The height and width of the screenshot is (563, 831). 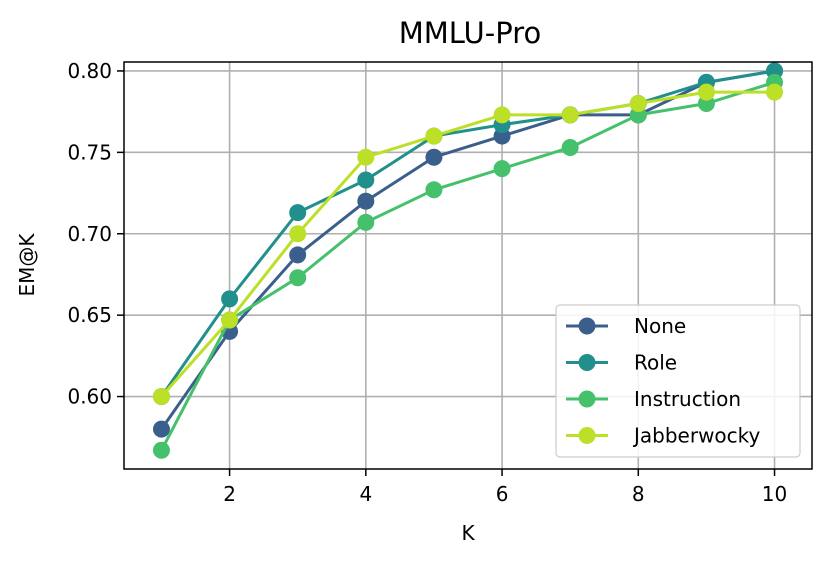 What do you see at coordinates (774, 494) in the screenshot?
I see `x-tick-label: 10` at bounding box center [774, 494].